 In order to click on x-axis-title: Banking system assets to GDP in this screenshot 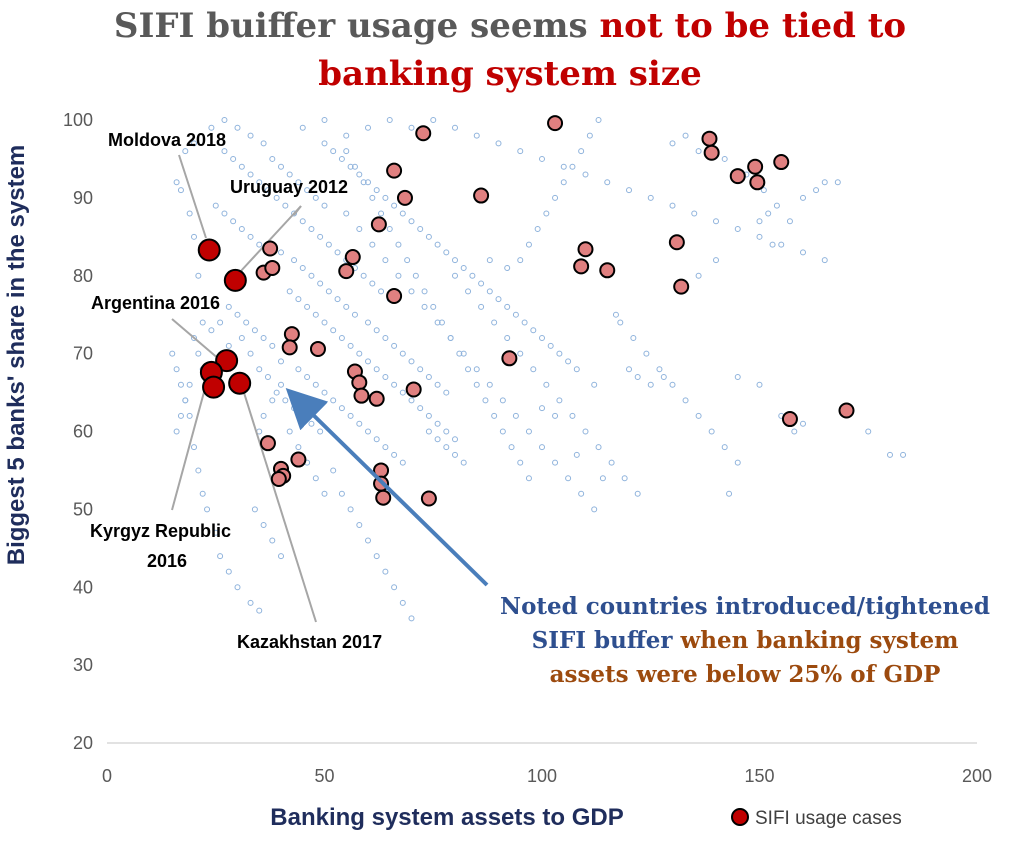, I will do `click(446, 817)`.